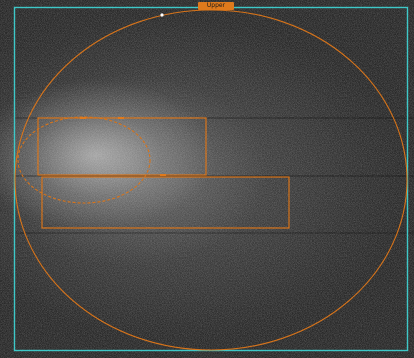 This screenshot has height=358, width=414. I want to click on frame-label: Upper, so click(216, 6).